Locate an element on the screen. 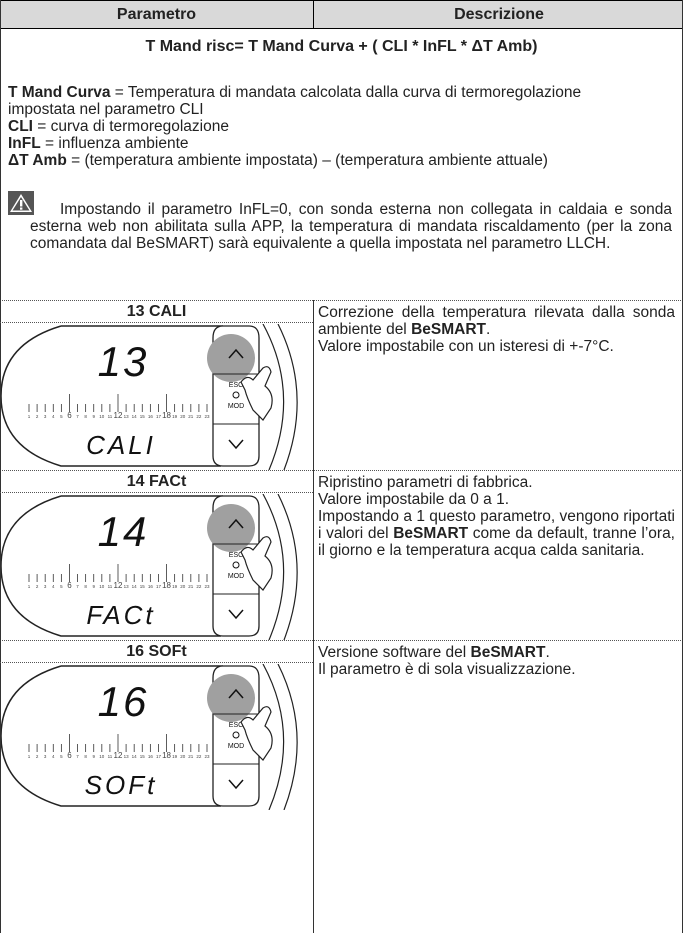 The image size is (683, 933). description-paragraph: Versione software del BeSMART. is located at coordinates (496, 652).